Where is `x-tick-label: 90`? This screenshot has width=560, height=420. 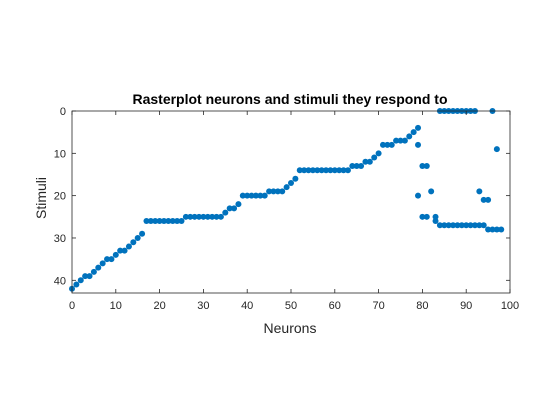
x-tick-label: 90 is located at coordinates (466, 306).